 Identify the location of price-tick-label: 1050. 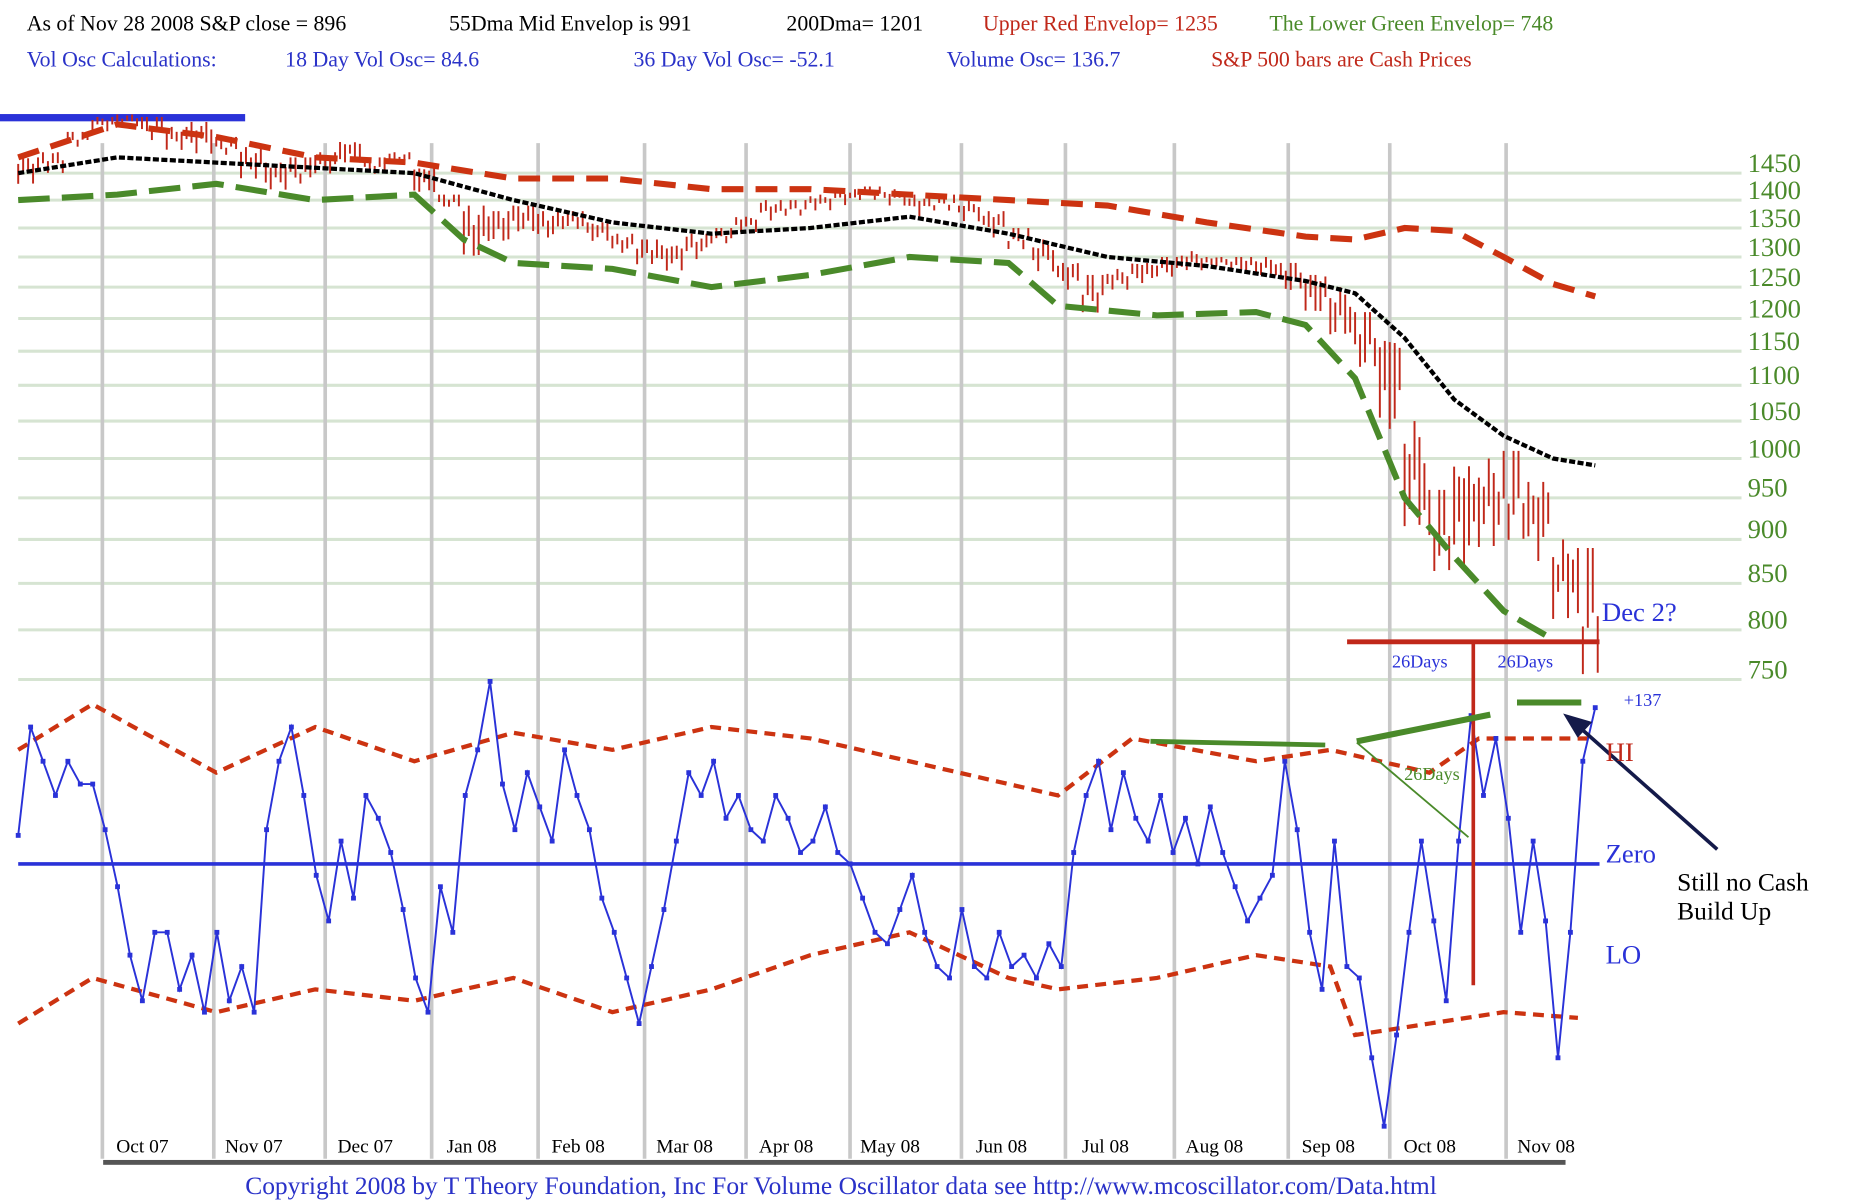
(1774, 411).